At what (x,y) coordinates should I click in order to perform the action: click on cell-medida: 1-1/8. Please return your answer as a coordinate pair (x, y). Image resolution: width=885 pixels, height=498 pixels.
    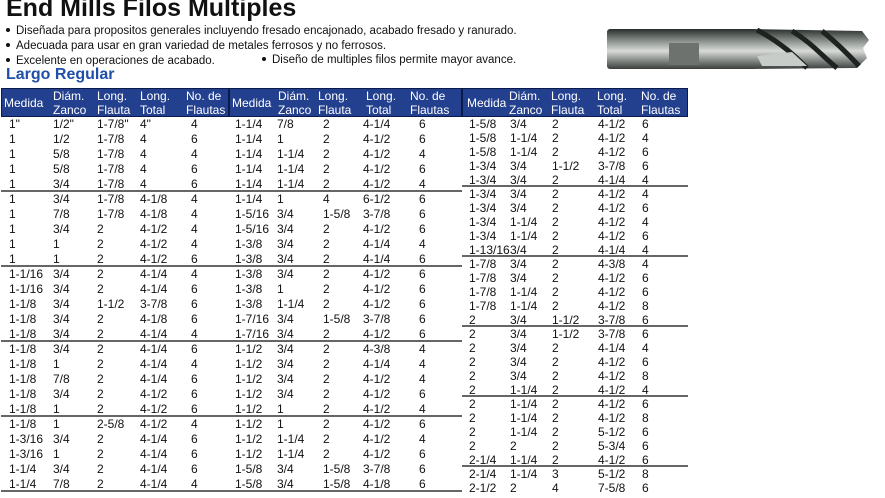
    Looking at the image, I should click on (23, 409).